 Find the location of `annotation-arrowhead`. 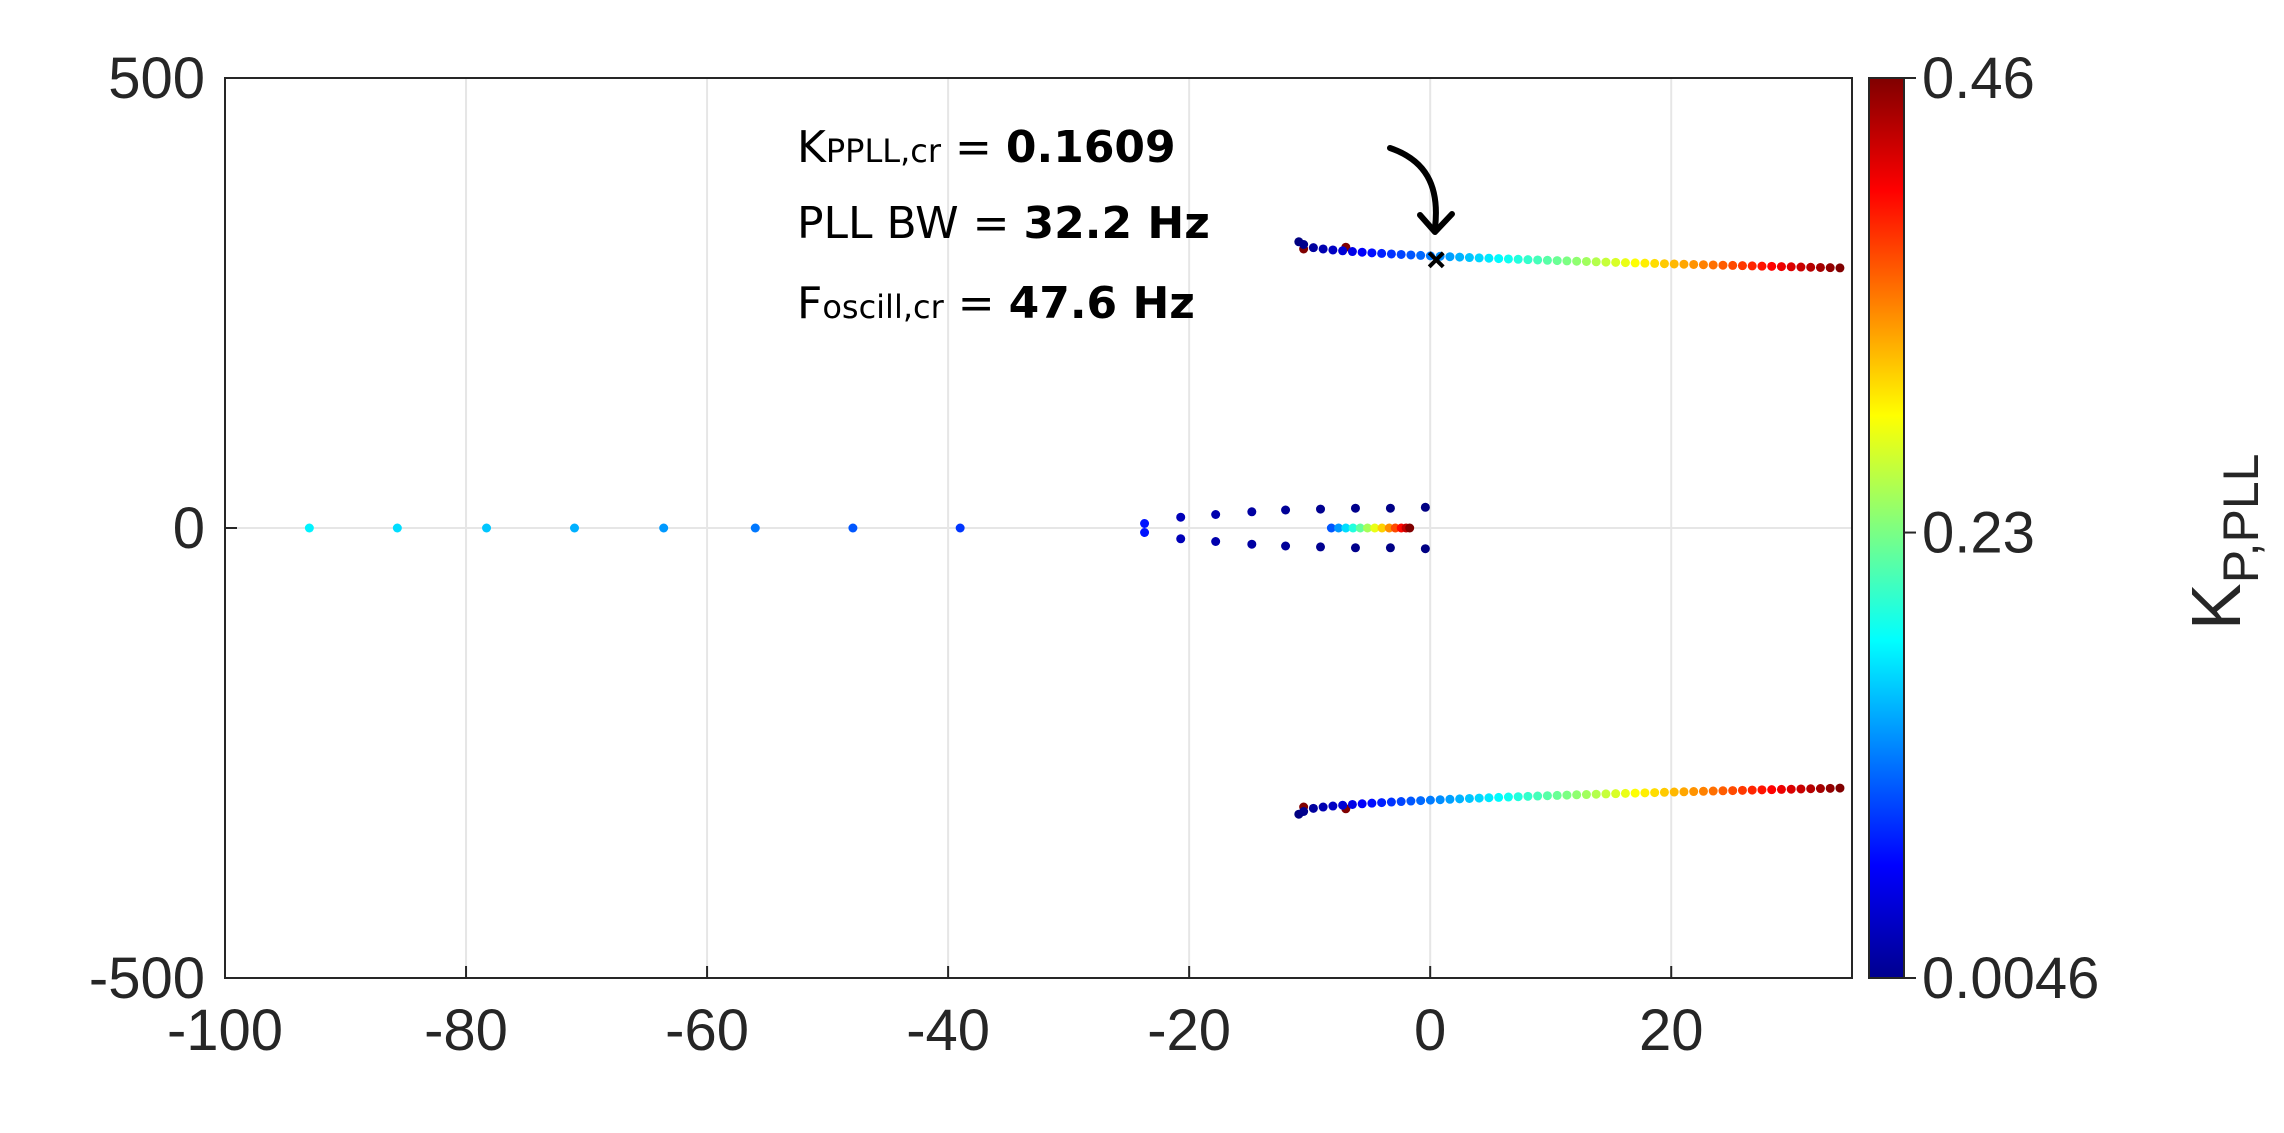

annotation-arrowhead is located at coordinates (1436, 223).